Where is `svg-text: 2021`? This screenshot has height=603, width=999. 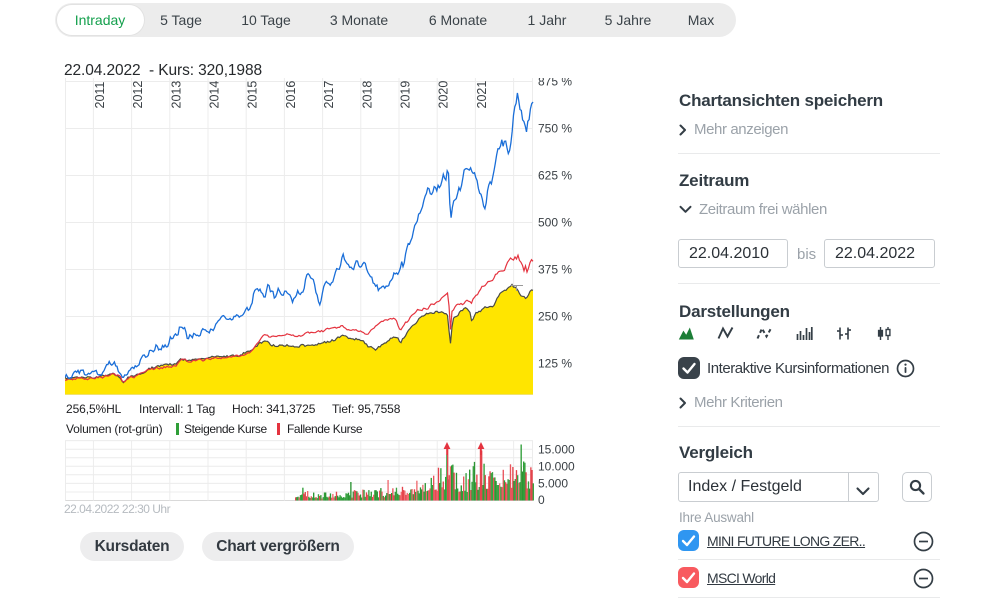 svg-text: 2021 is located at coordinates (482, 95).